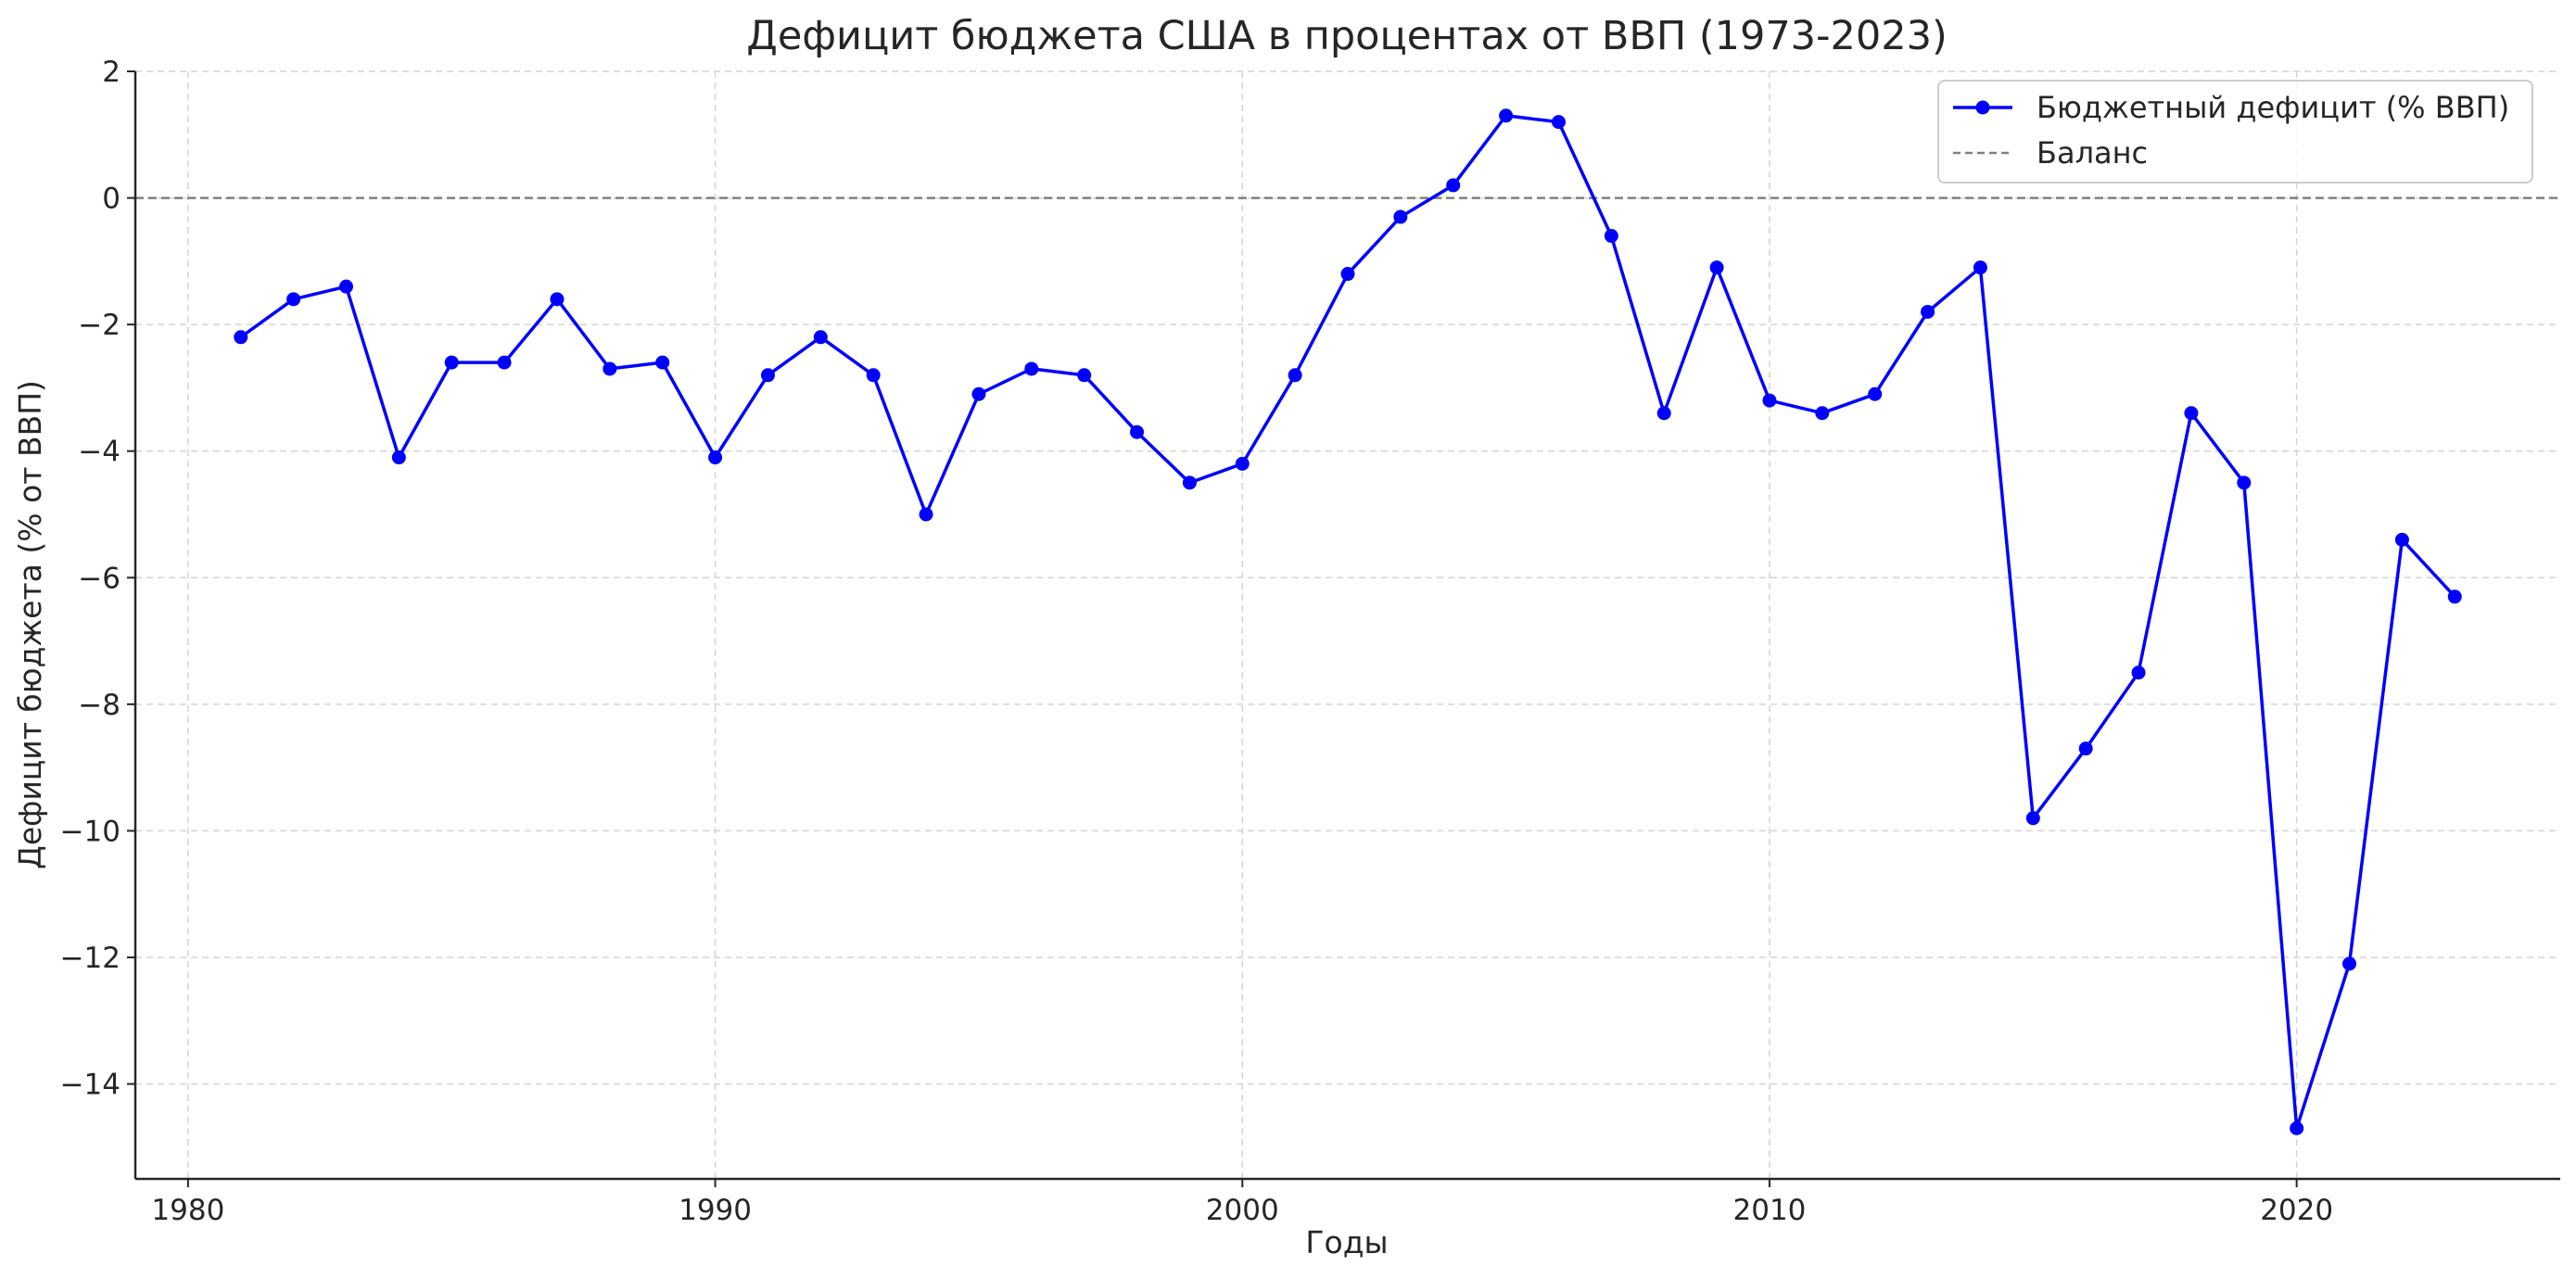 The height and width of the screenshot is (1279, 2576). Describe the element at coordinates (99, 325) in the screenshot. I see `y-tick-label: −2` at that location.